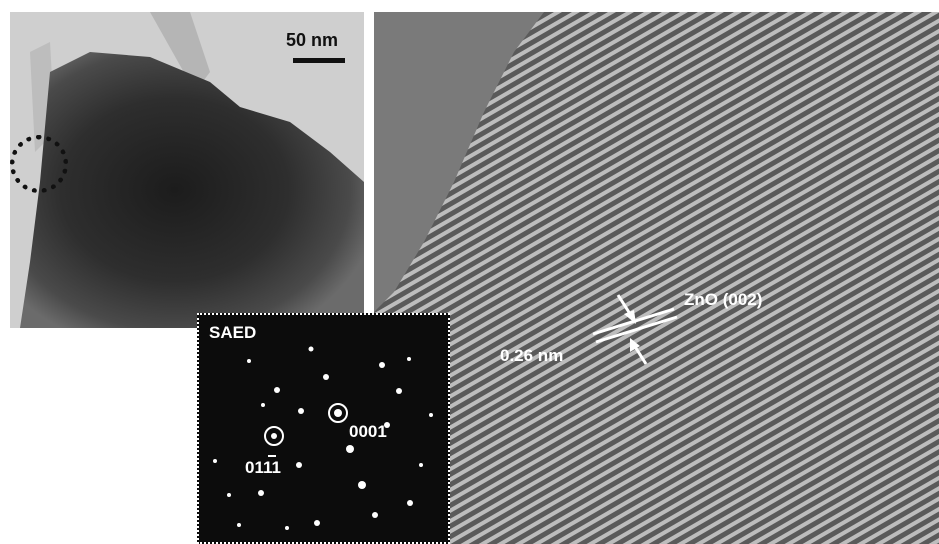 This screenshot has width=939, height=544. What do you see at coordinates (723, 299) in the screenshot?
I see `phase-label: ZnO (002)` at bounding box center [723, 299].